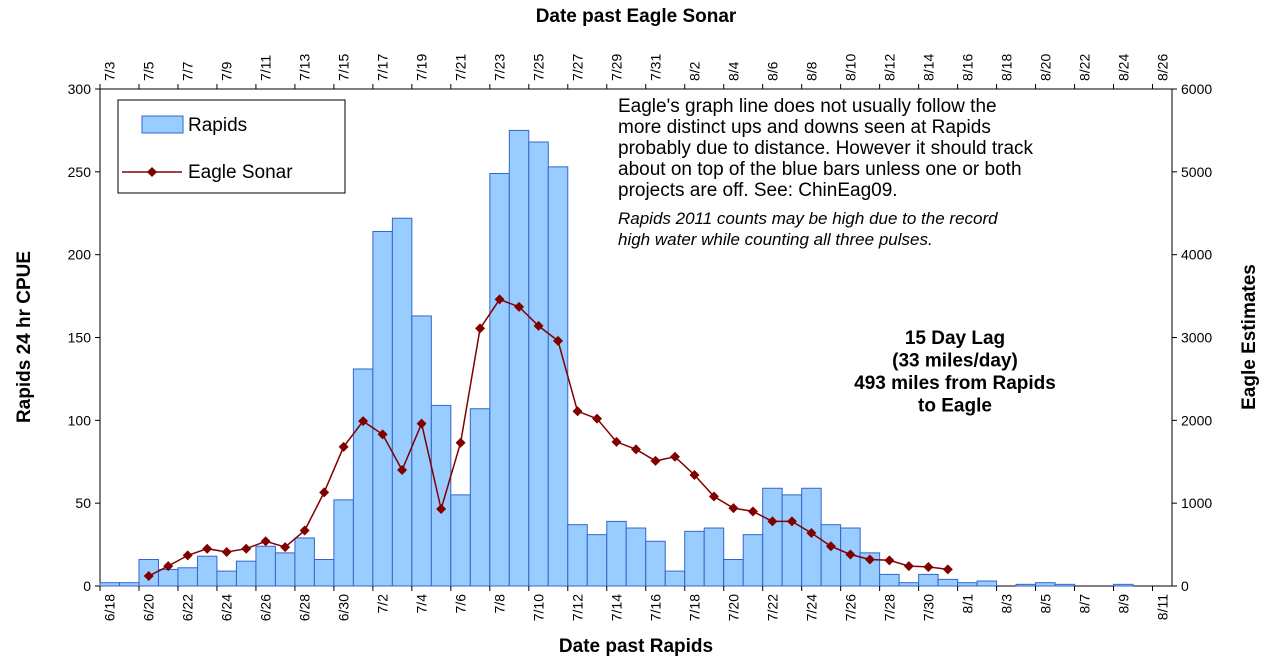  What do you see at coordinates (24, 337) in the screenshot?
I see `y-axis-title: Rapids 24 hr CPUE` at bounding box center [24, 337].